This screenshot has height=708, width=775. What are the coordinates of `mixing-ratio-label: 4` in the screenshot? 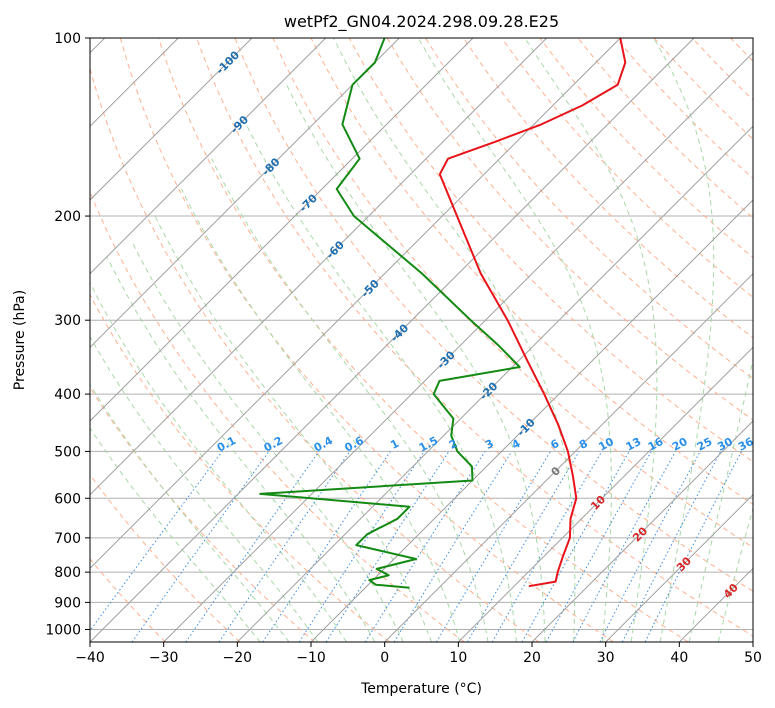 It's located at (516, 444).